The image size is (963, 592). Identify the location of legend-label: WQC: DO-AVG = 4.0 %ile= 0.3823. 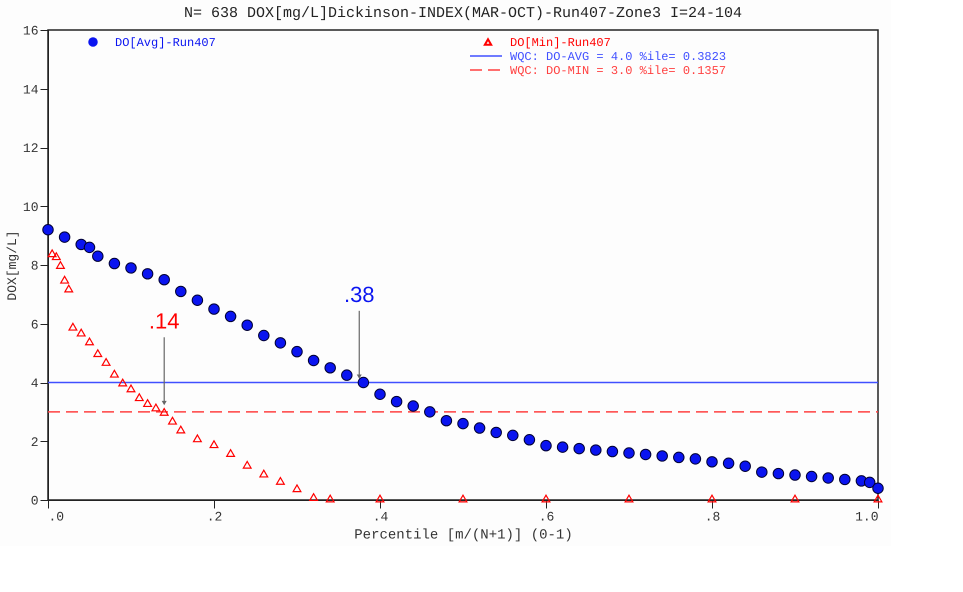
(618, 57).